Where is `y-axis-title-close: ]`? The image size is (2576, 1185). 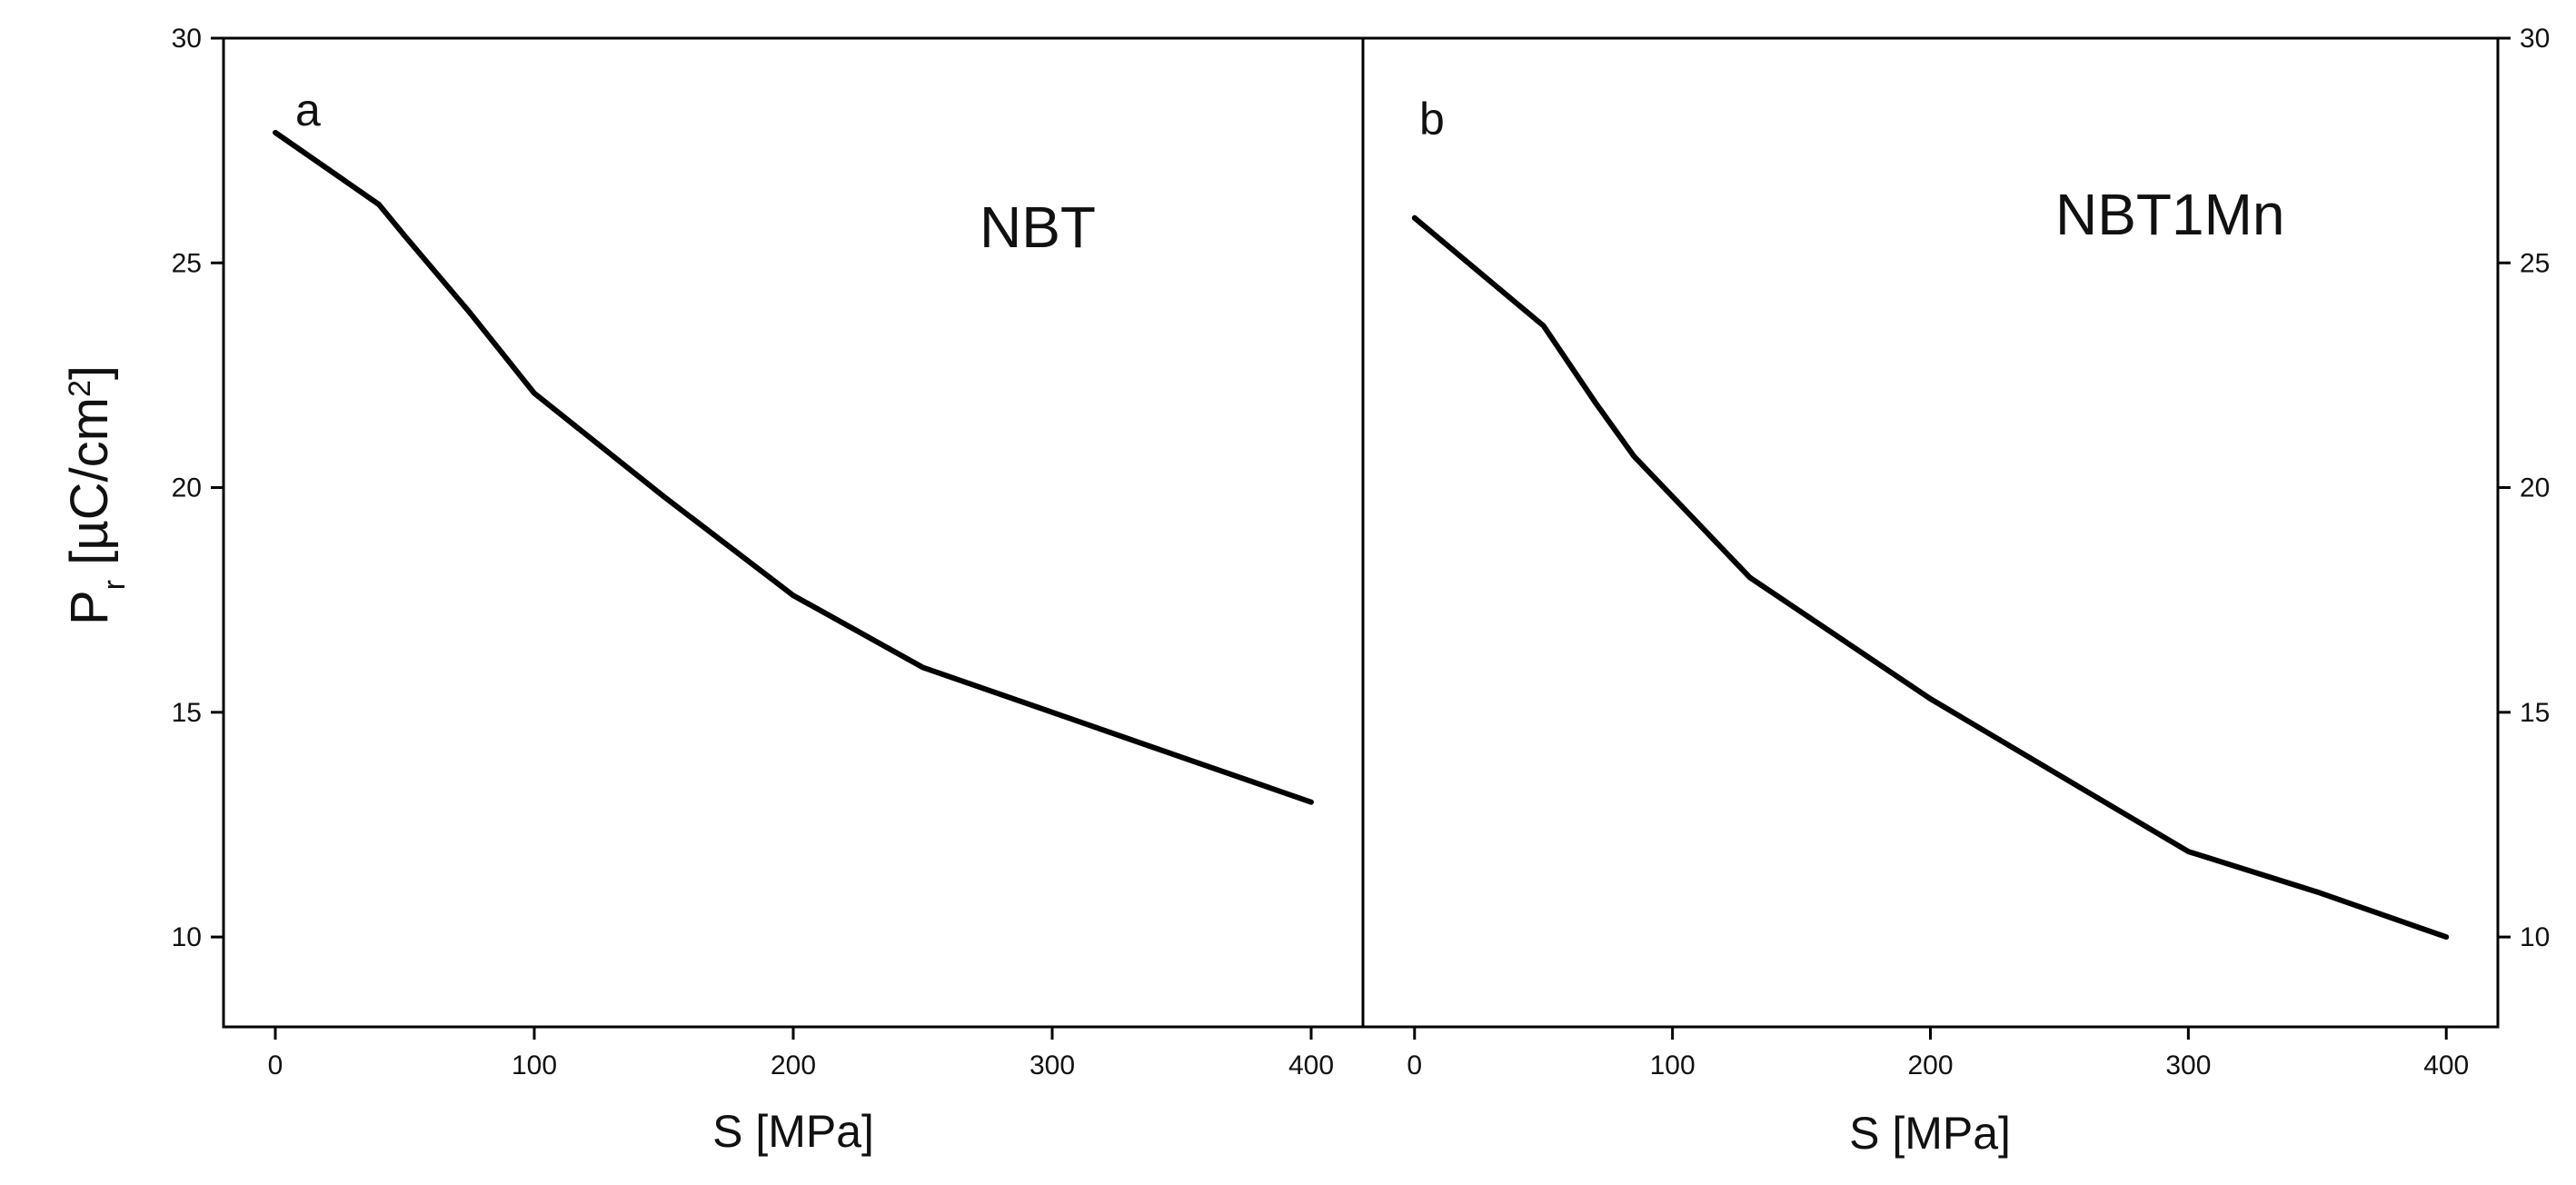 y-axis-title-close: ] is located at coordinates (89, 372).